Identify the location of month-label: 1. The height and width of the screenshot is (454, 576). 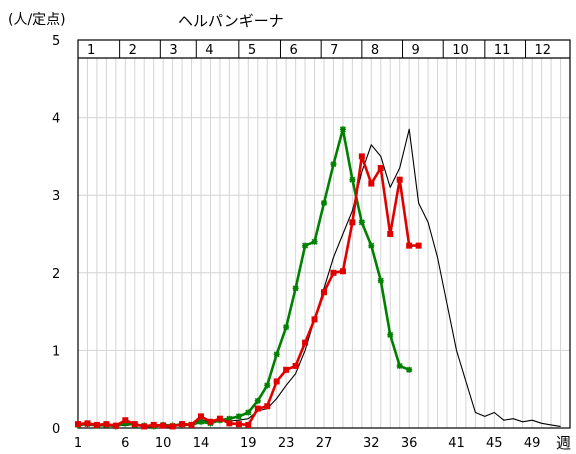
(91, 50).